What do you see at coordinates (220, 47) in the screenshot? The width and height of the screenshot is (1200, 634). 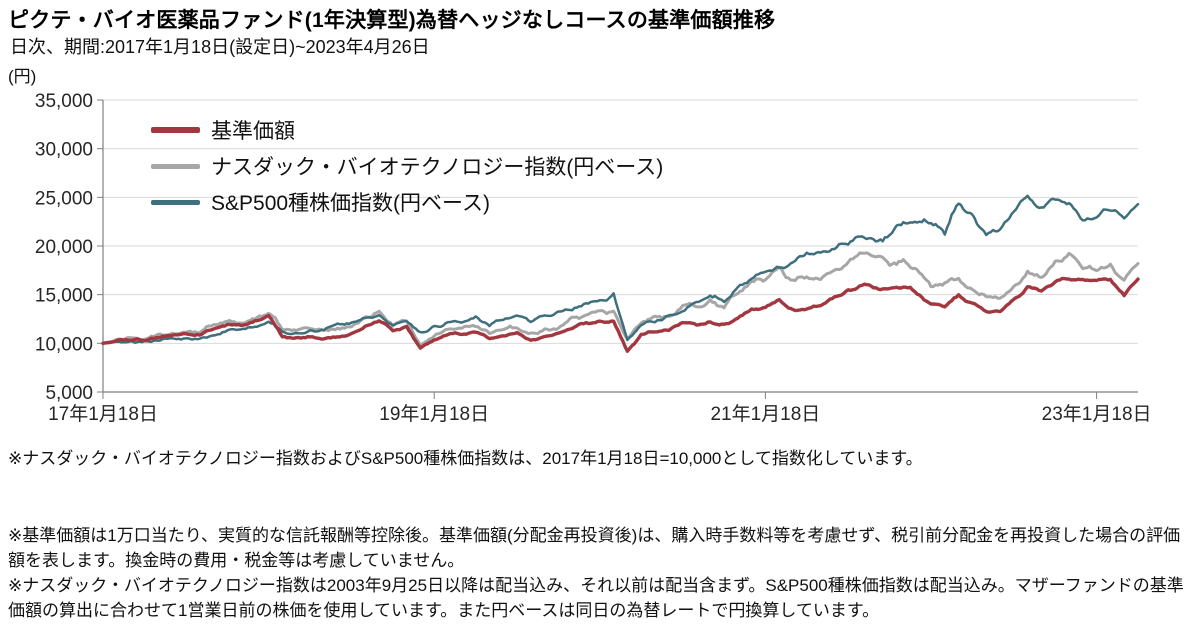 I see `chart-subtitle: 日次、期間:2017年1月18日(設定日)~2023年4月26日` at bounding box center [220, 47].